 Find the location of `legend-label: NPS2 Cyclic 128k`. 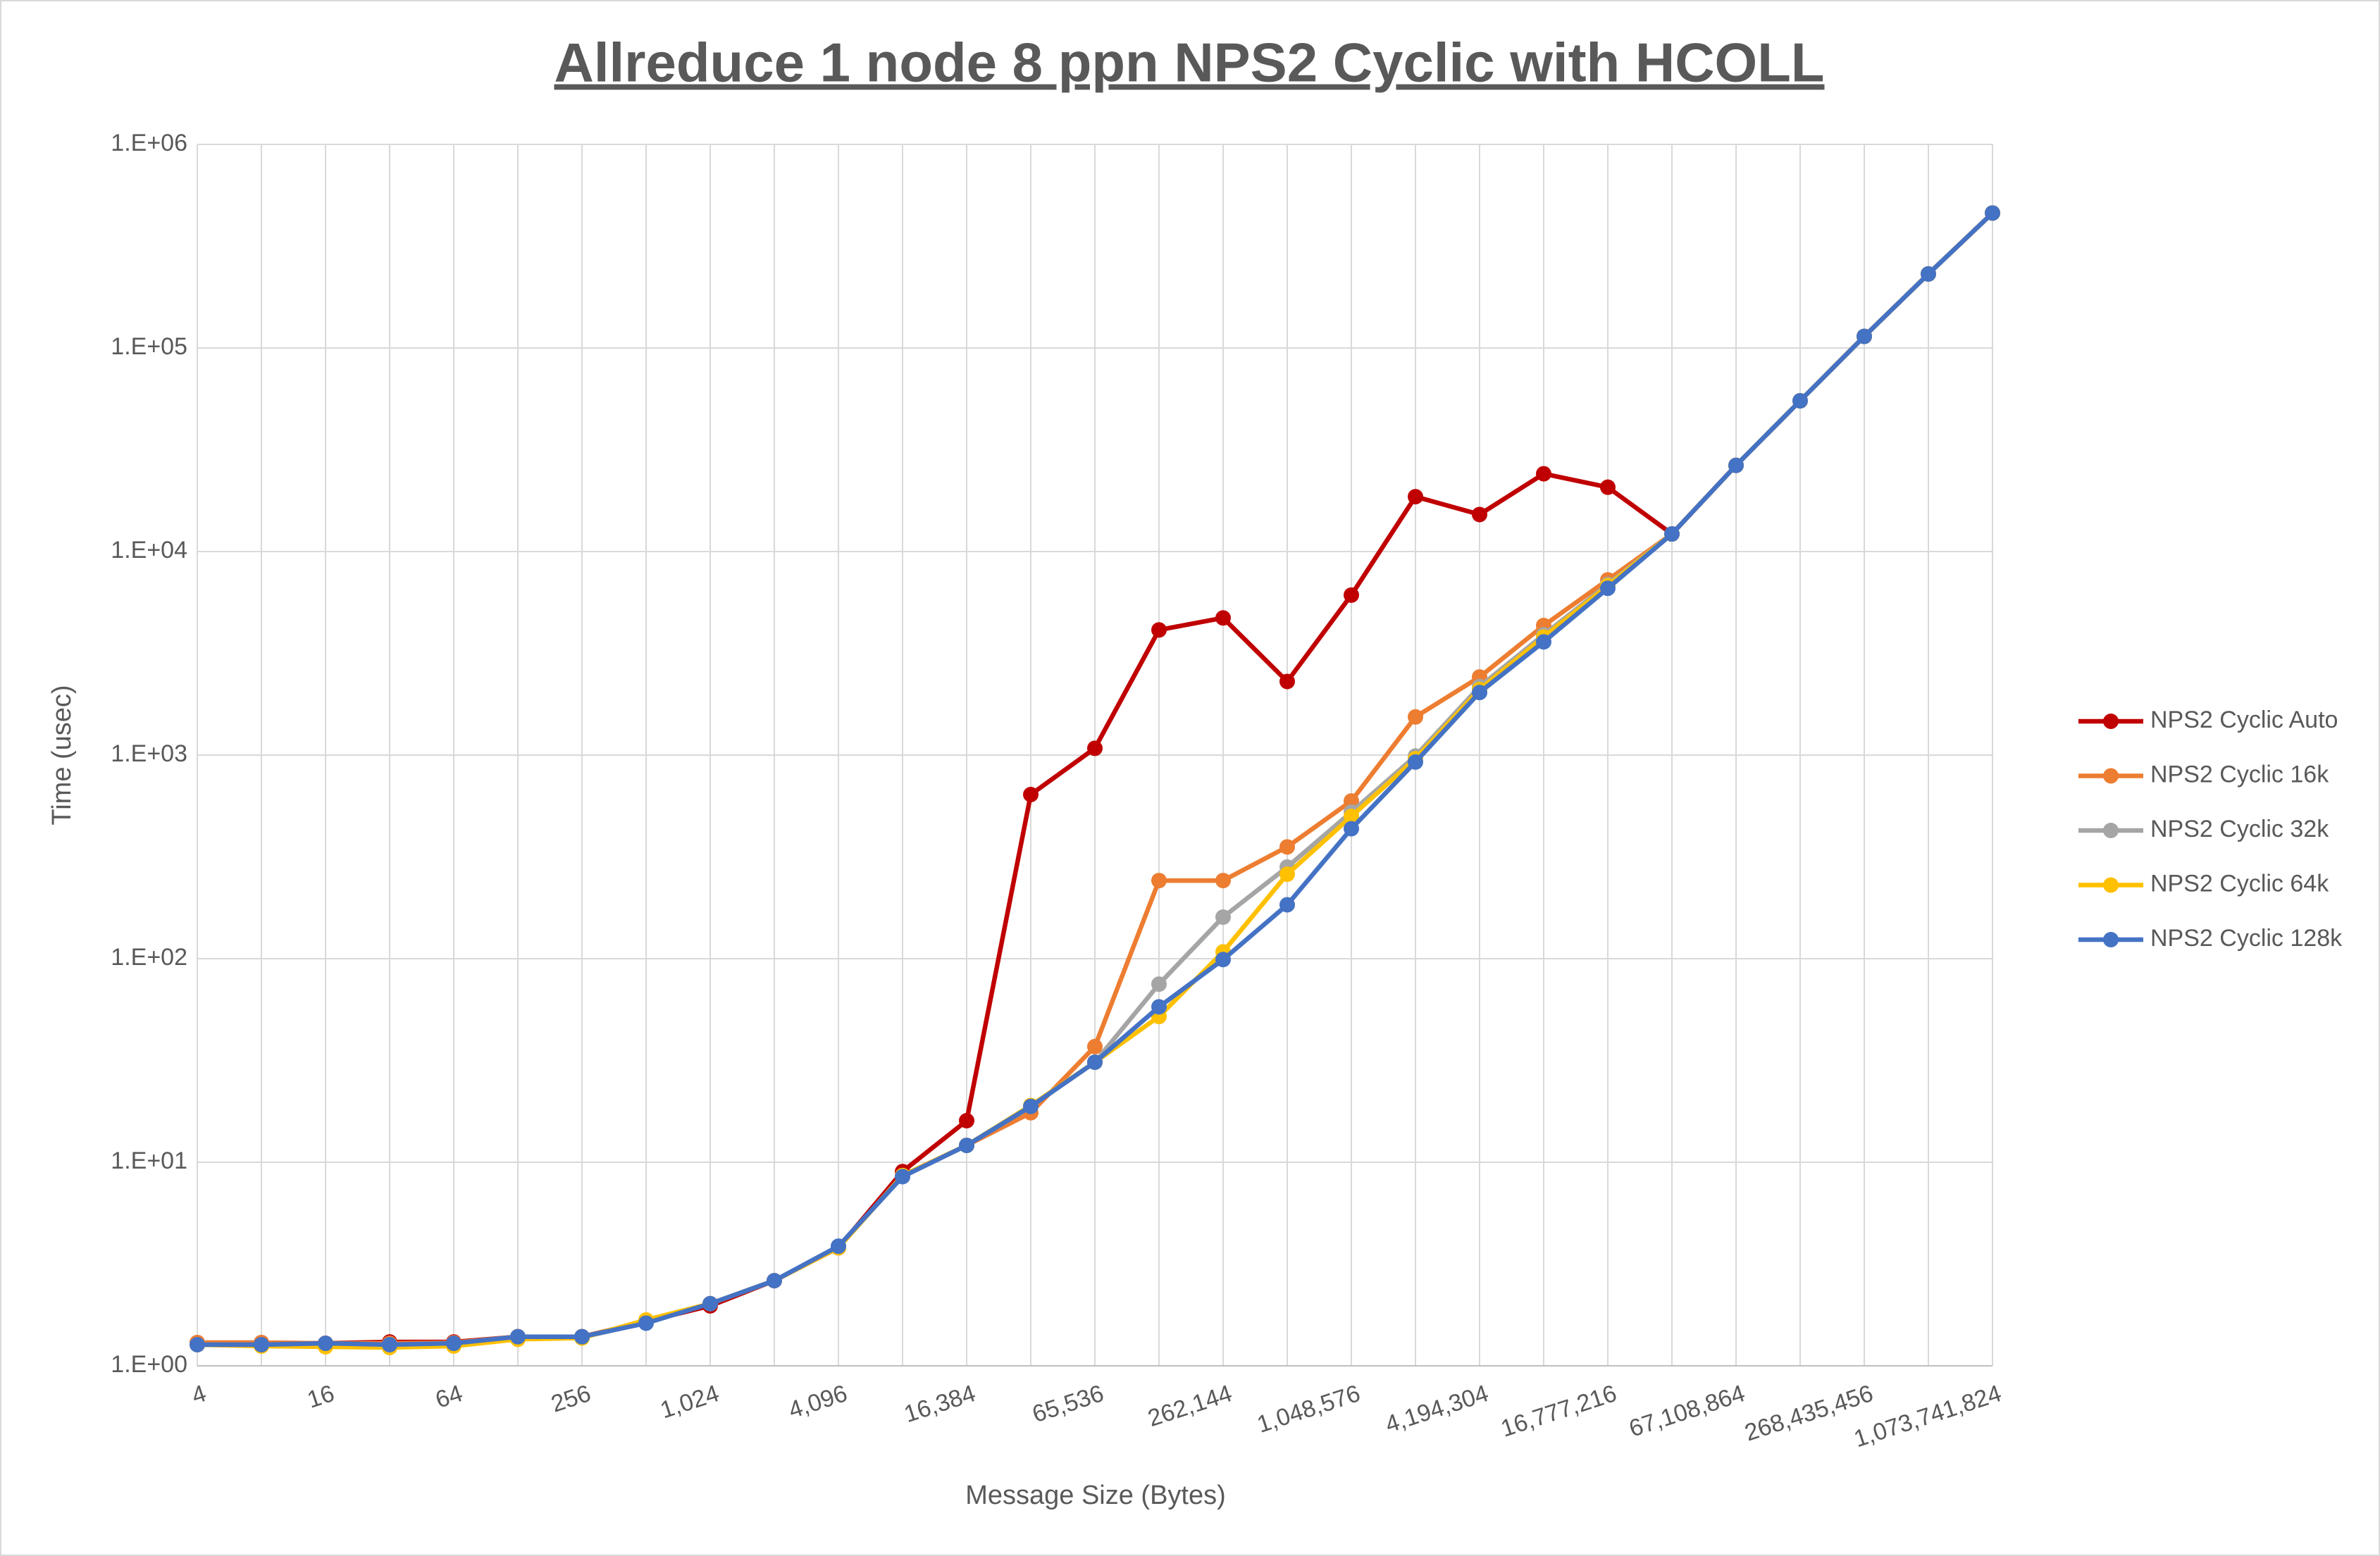

legend-label: NPS2 Cyclic 128k is located at coordinates (2246, 938).